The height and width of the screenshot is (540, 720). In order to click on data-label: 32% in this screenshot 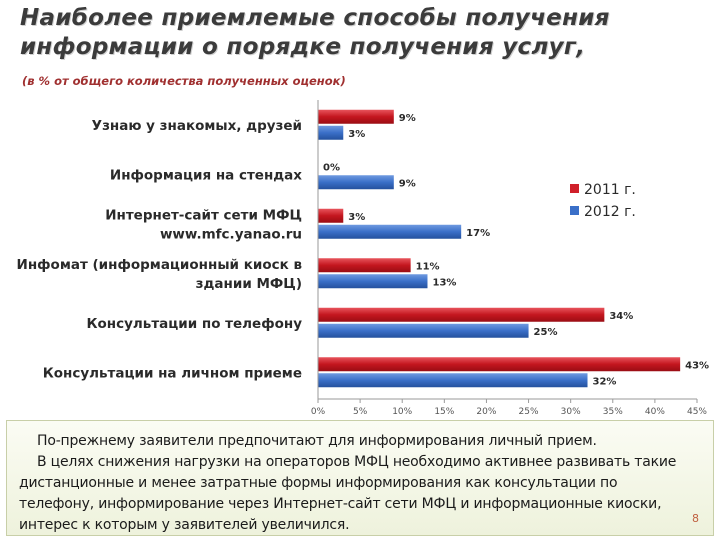, I will do `click(605, 381)`.